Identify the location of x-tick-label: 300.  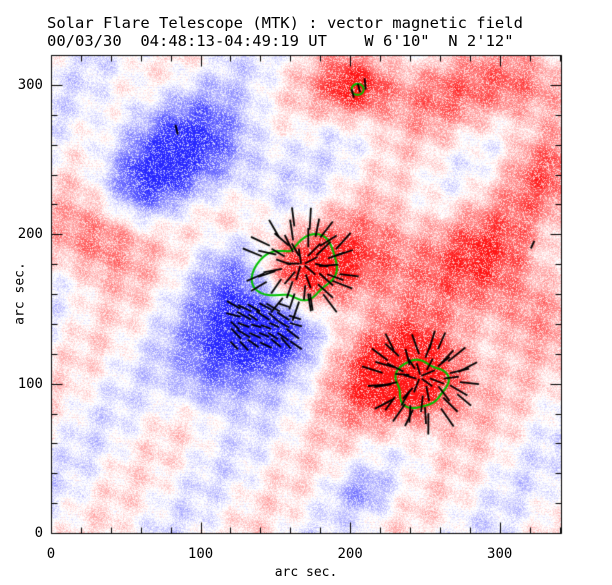
(500, 554).